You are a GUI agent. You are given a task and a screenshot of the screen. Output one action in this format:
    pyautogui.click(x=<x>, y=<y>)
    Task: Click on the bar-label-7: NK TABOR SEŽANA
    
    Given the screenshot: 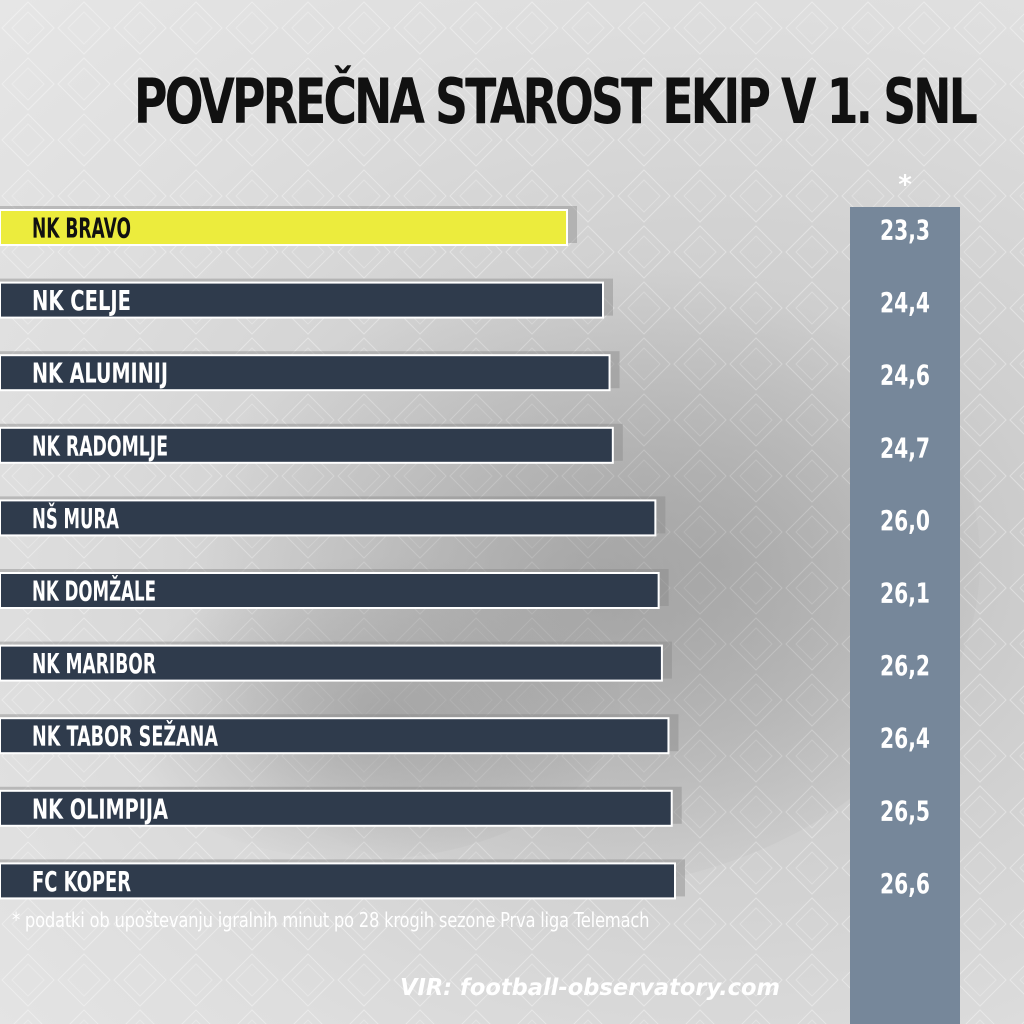 What is the action you would take?
    pyautogui.click(x=125, y=736)
    